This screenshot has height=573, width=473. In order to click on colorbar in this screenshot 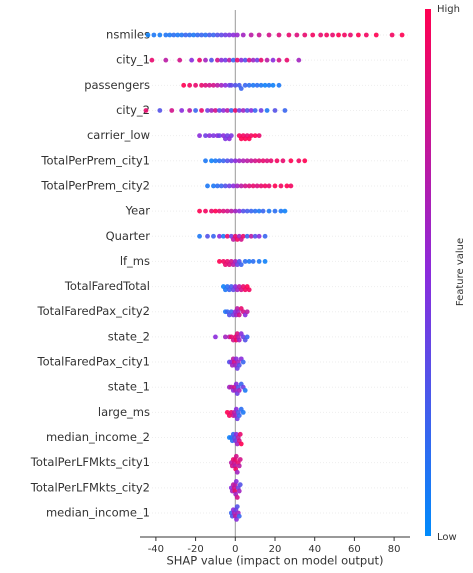, I will do `click(428, 272)`.